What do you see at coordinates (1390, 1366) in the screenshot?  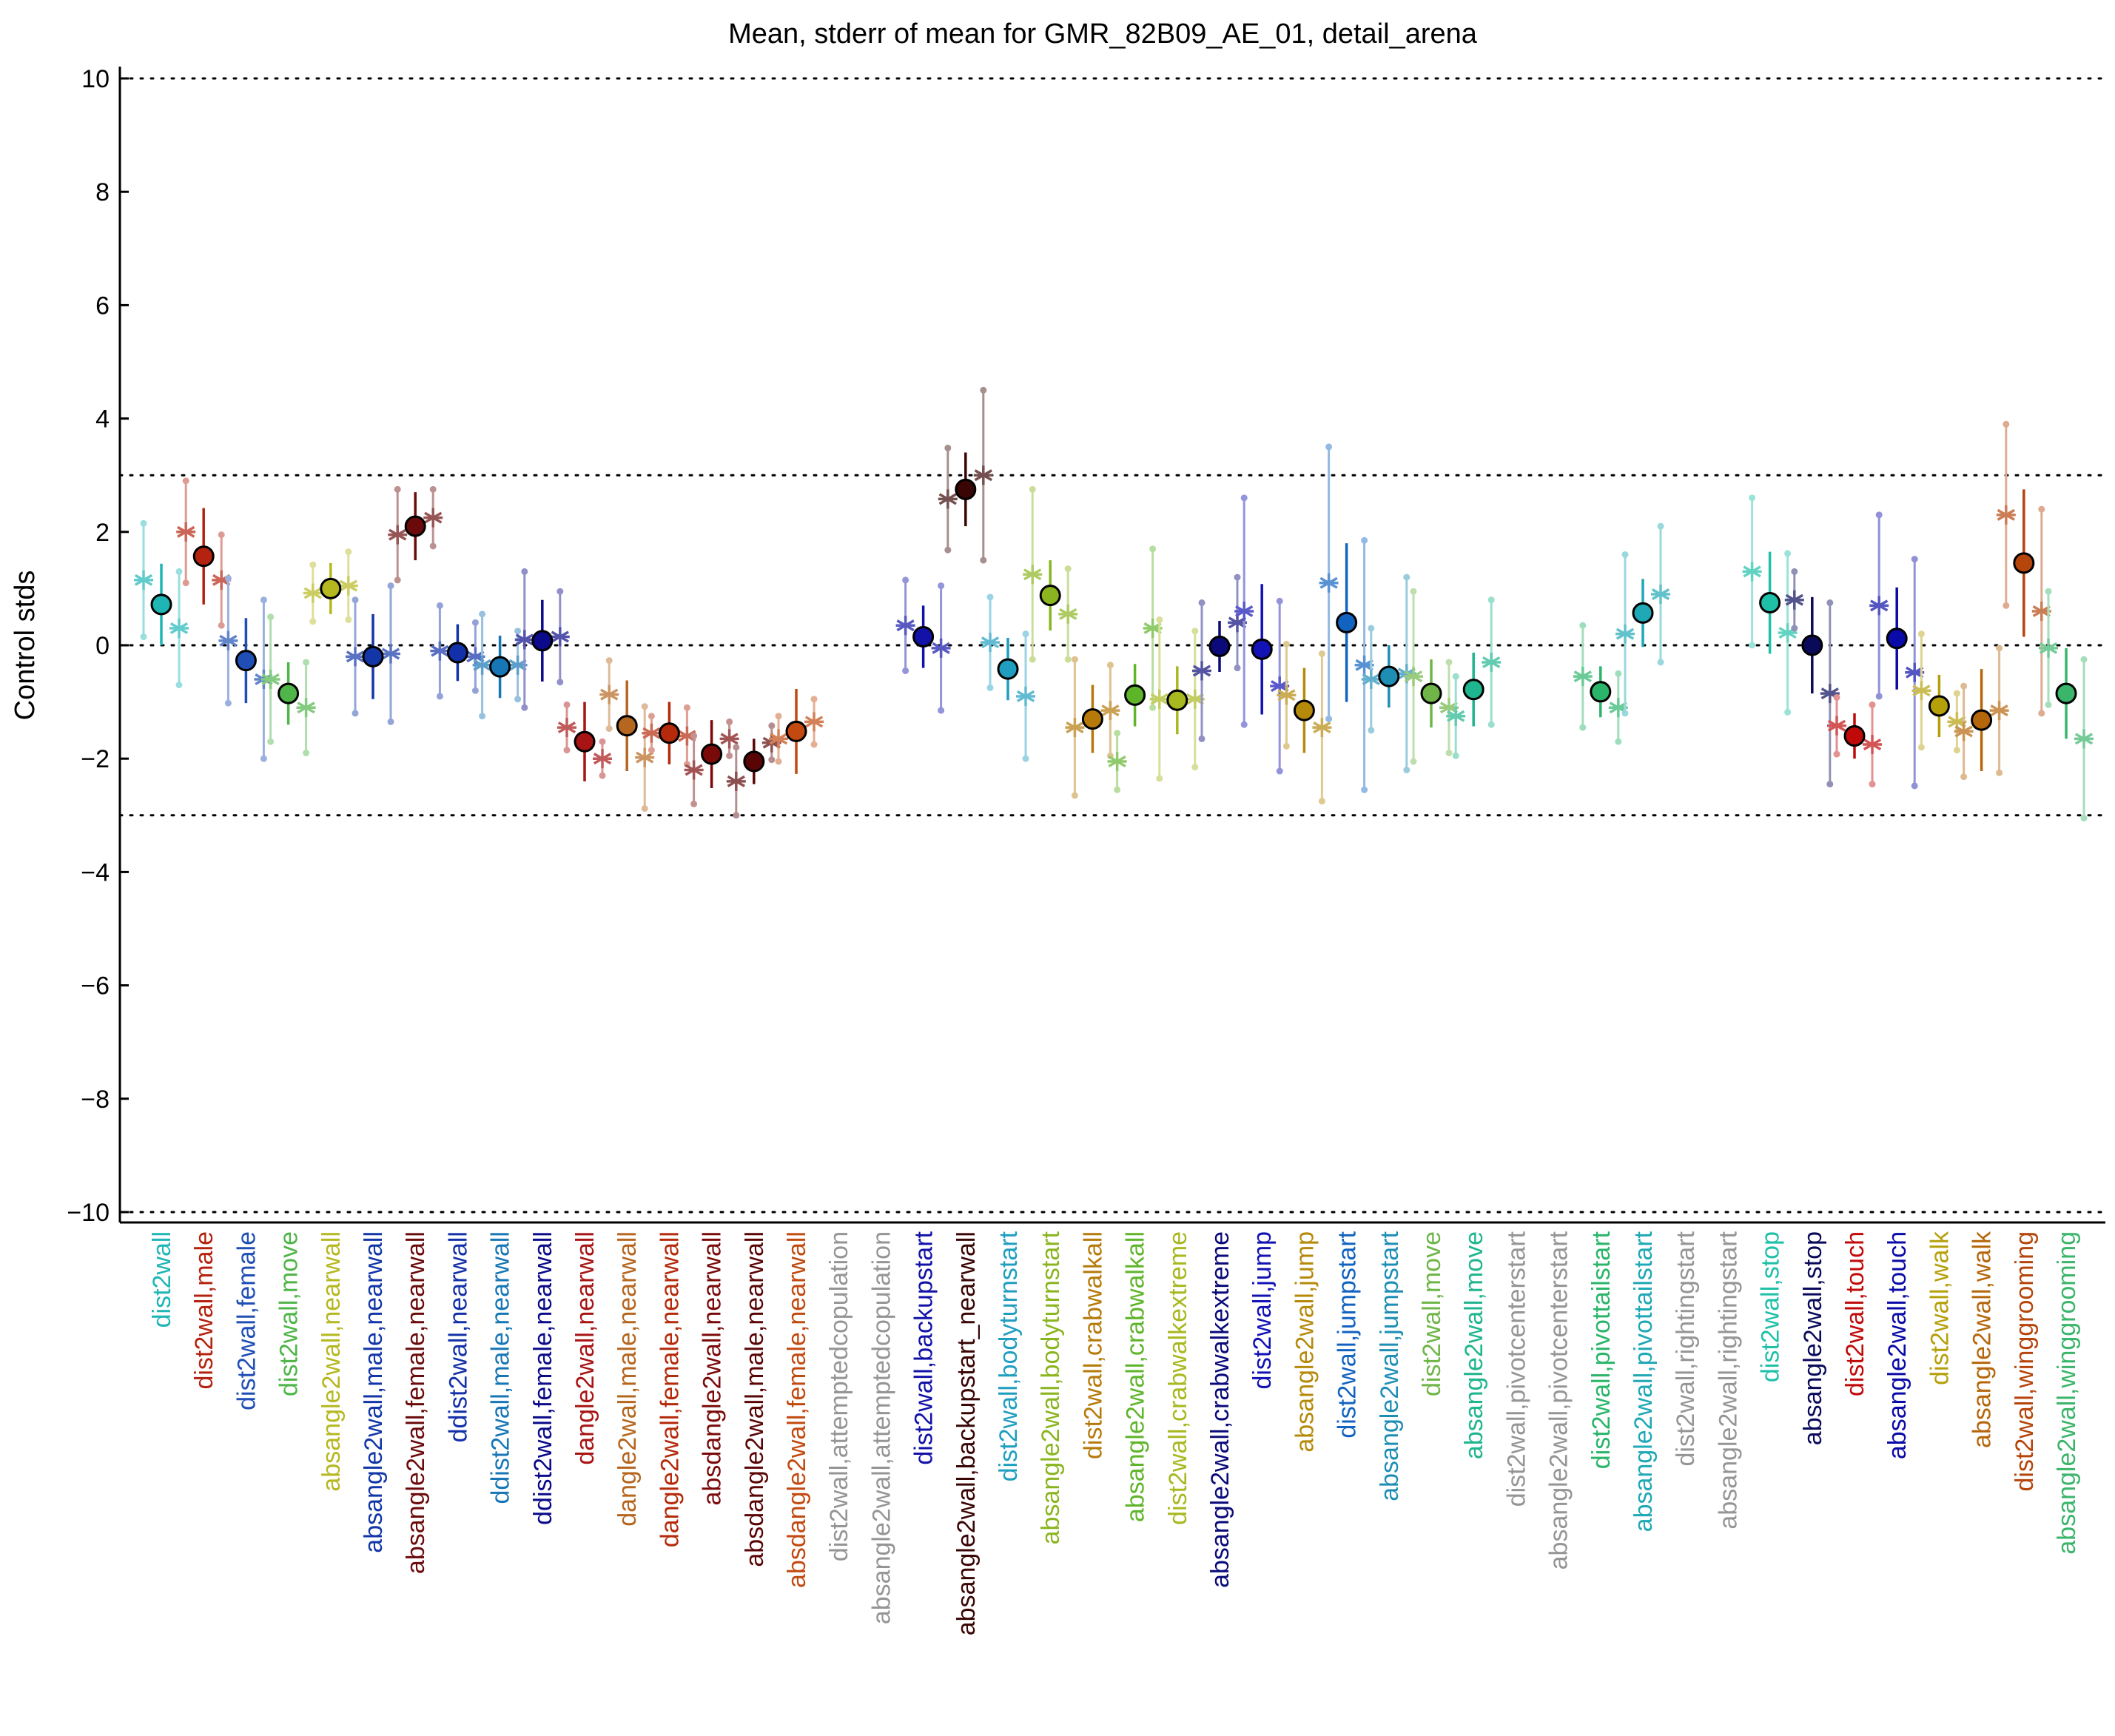 I see `x-tick-label: absangle2wall,jumpstart` at bounding box center [1390, 1366].